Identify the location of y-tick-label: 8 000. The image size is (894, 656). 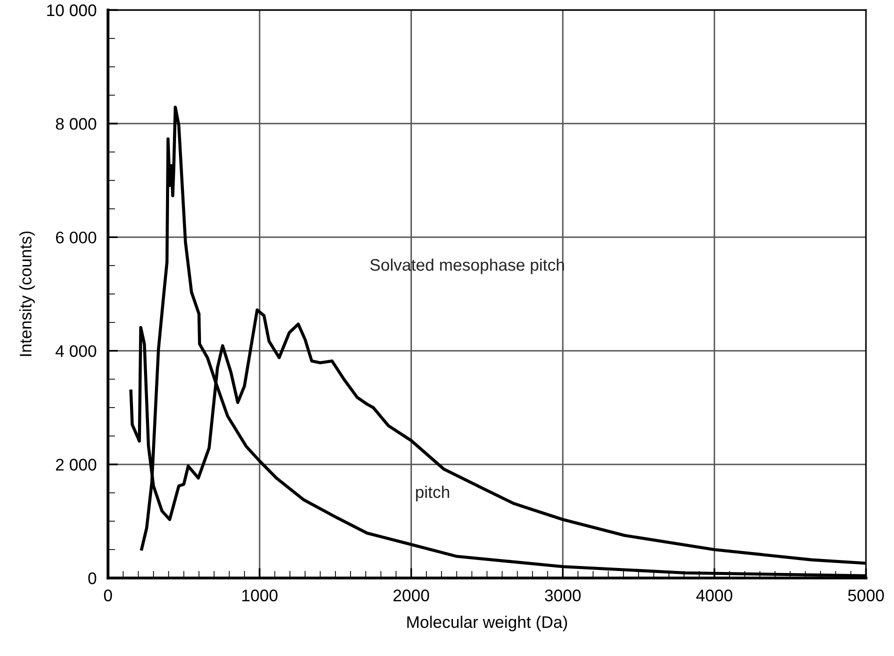
(76, 124).